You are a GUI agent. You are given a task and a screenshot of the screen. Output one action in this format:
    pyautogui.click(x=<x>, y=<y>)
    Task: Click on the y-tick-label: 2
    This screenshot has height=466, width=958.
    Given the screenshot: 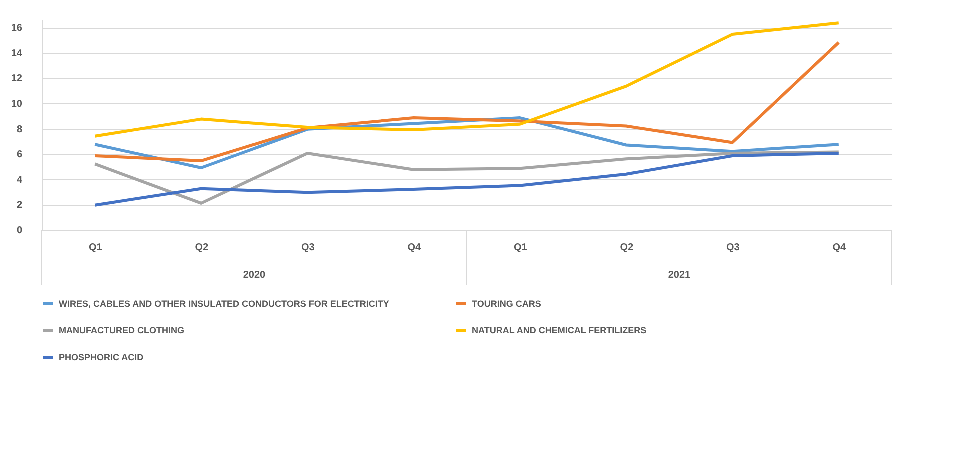 What is the action you would take?
    pyautogui.click(x=19, y=206)
    